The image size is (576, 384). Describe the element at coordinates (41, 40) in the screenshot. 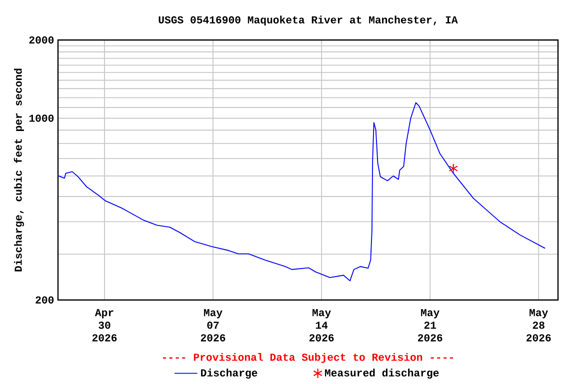

I see `y-tick-label: 2000` at that location.